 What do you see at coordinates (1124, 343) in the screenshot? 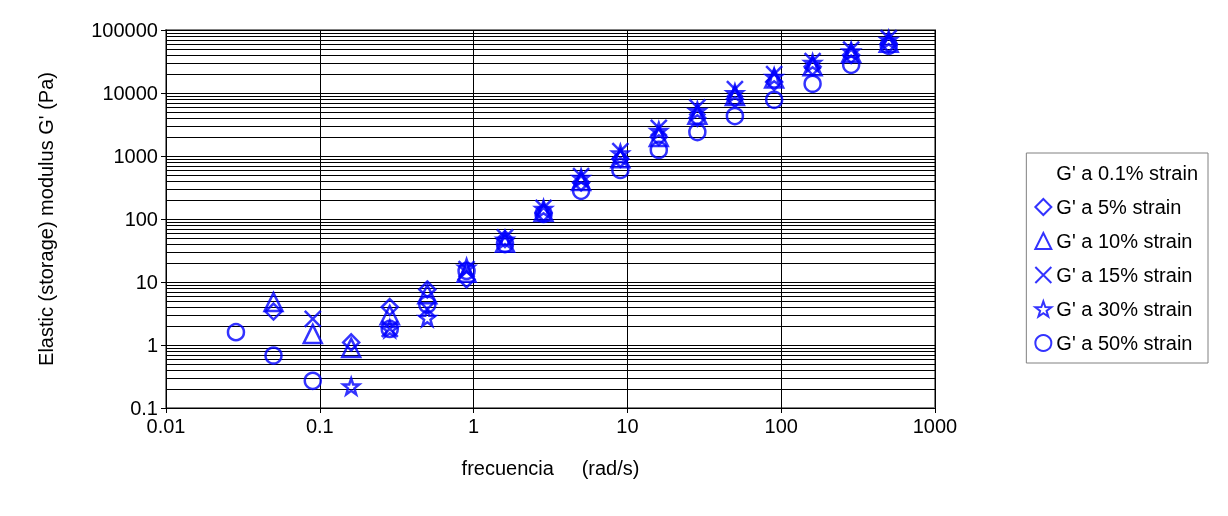
I see `legend-label: G' a 50% strain` at bounding box center [1124, 343].